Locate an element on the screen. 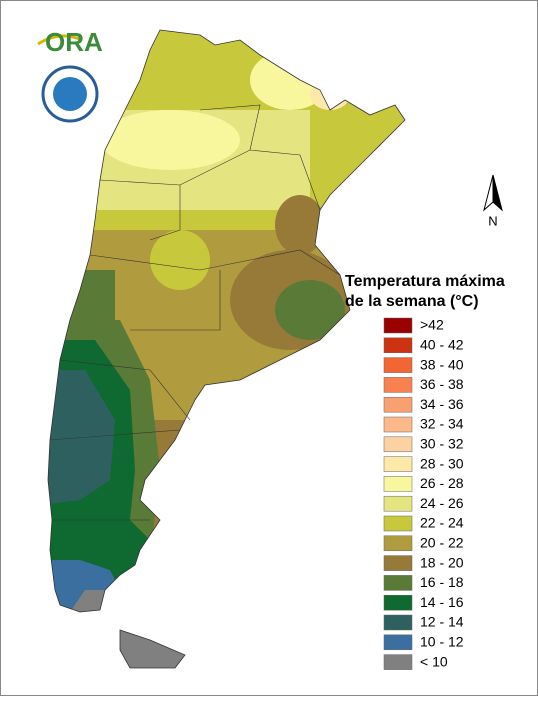 The width and height of the screenshot is (538, 701). legend-label: 28 - 30 is located at coordinates (442, 463).